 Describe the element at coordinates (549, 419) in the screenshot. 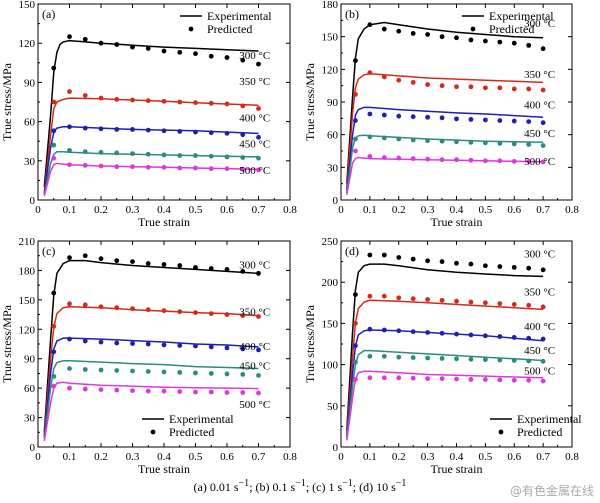

I see `legend-experimental: Experimental` at that location.